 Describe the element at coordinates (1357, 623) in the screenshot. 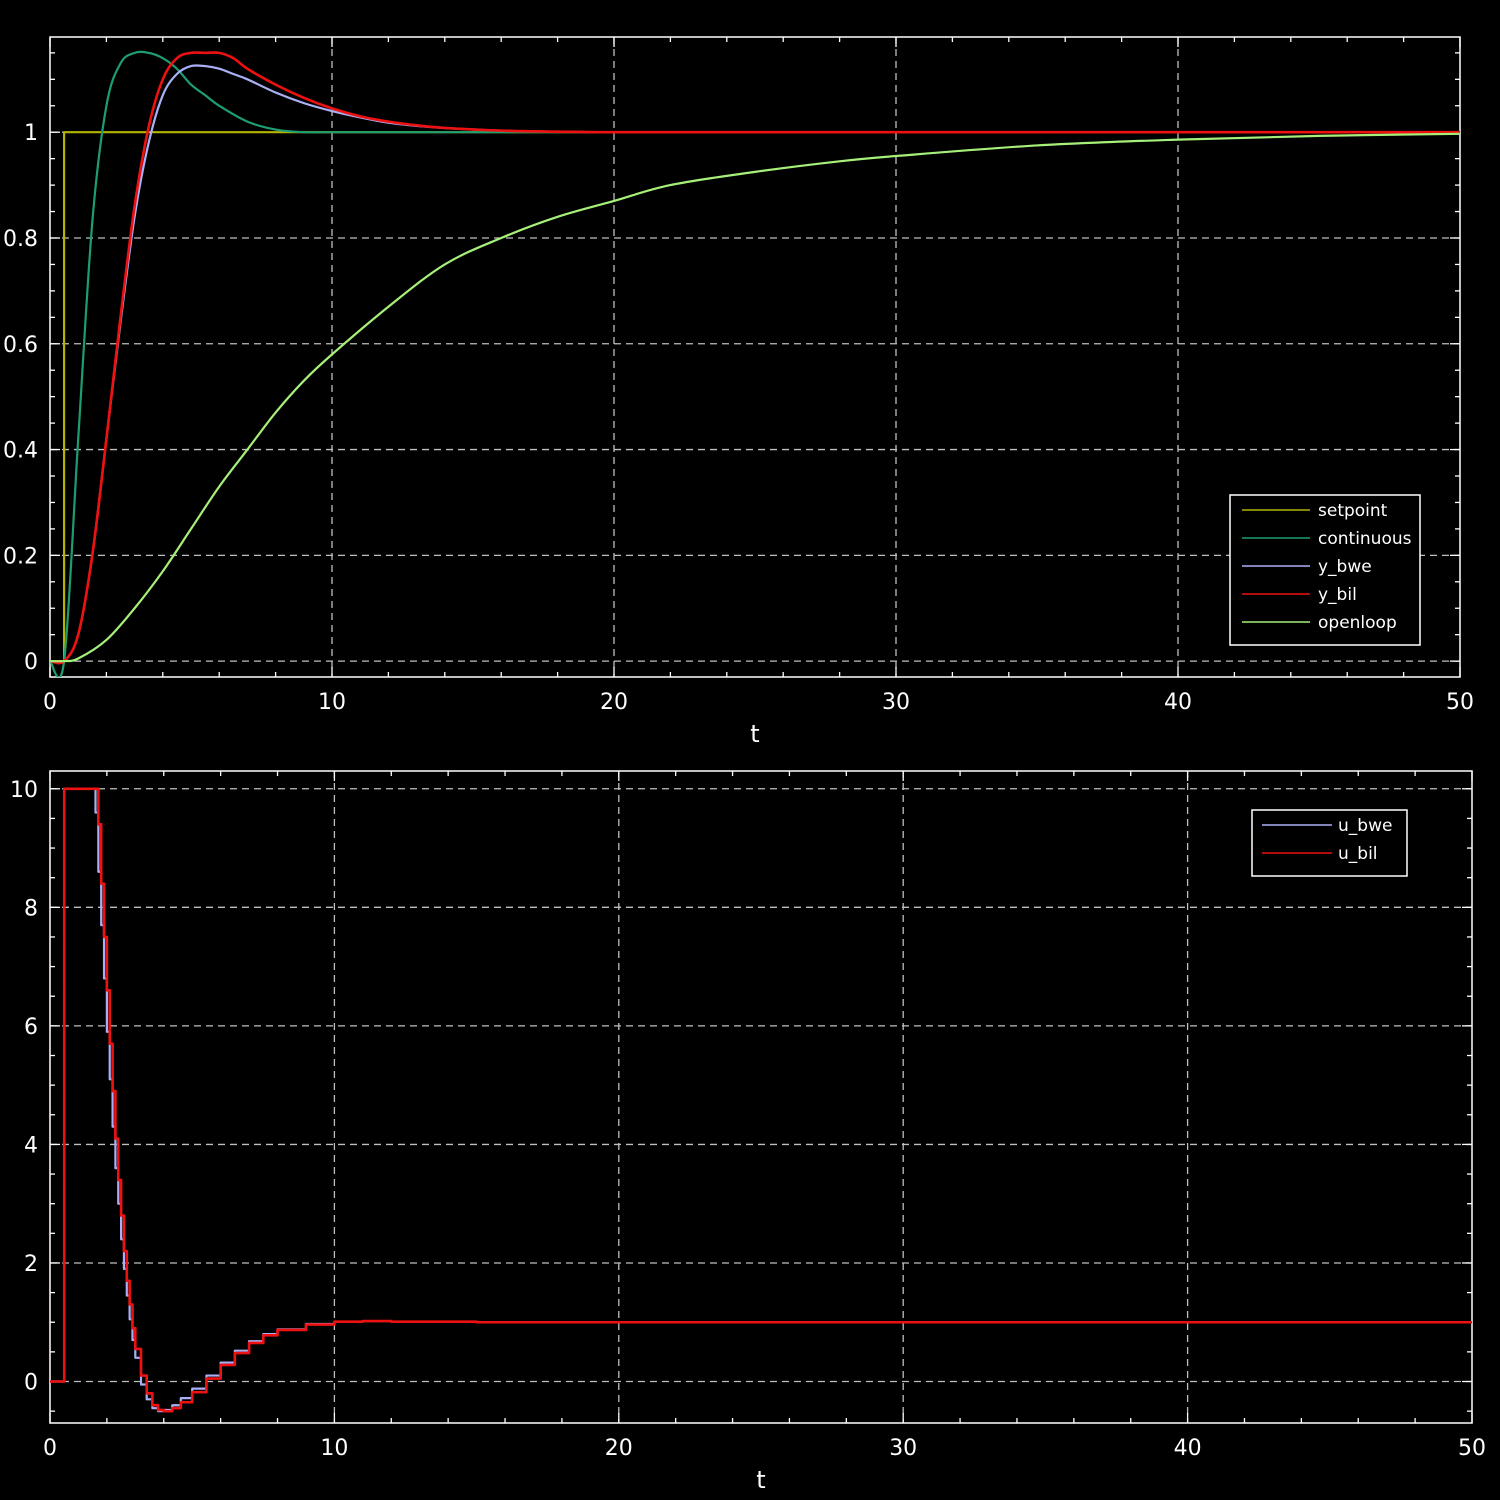

I see `legend-label-openloop: openloop` at that location.